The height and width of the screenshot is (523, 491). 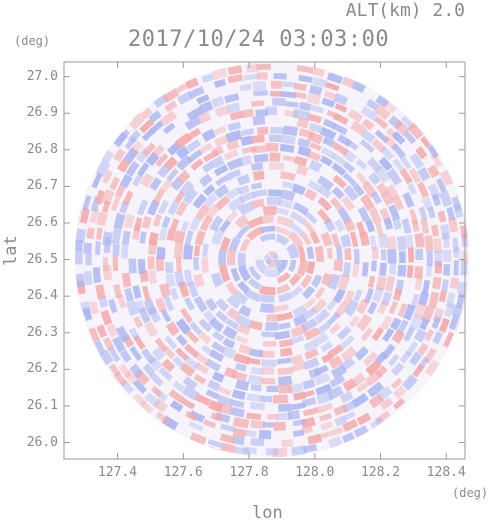 What do you see at coordinates (40, 332) in the screenshot?
I see `y-tick-label: 26.3` at bounding box center [40, 332].